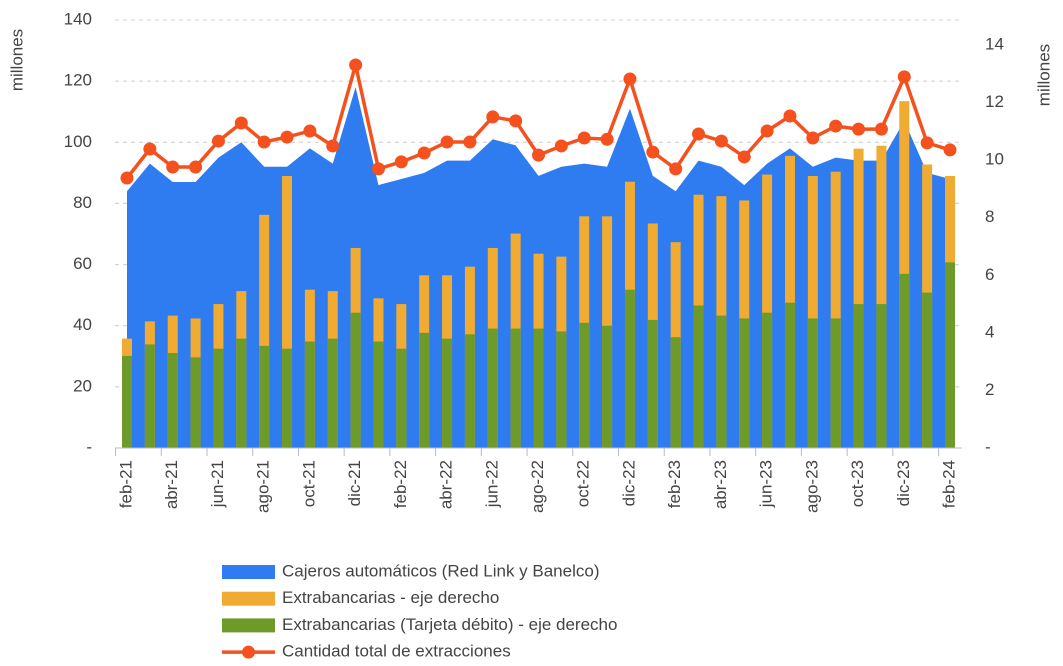 Image resolution: width=1063 pixels, height=666 pixels. I want to click on y2-tick-label: 12, so click(994, 101).